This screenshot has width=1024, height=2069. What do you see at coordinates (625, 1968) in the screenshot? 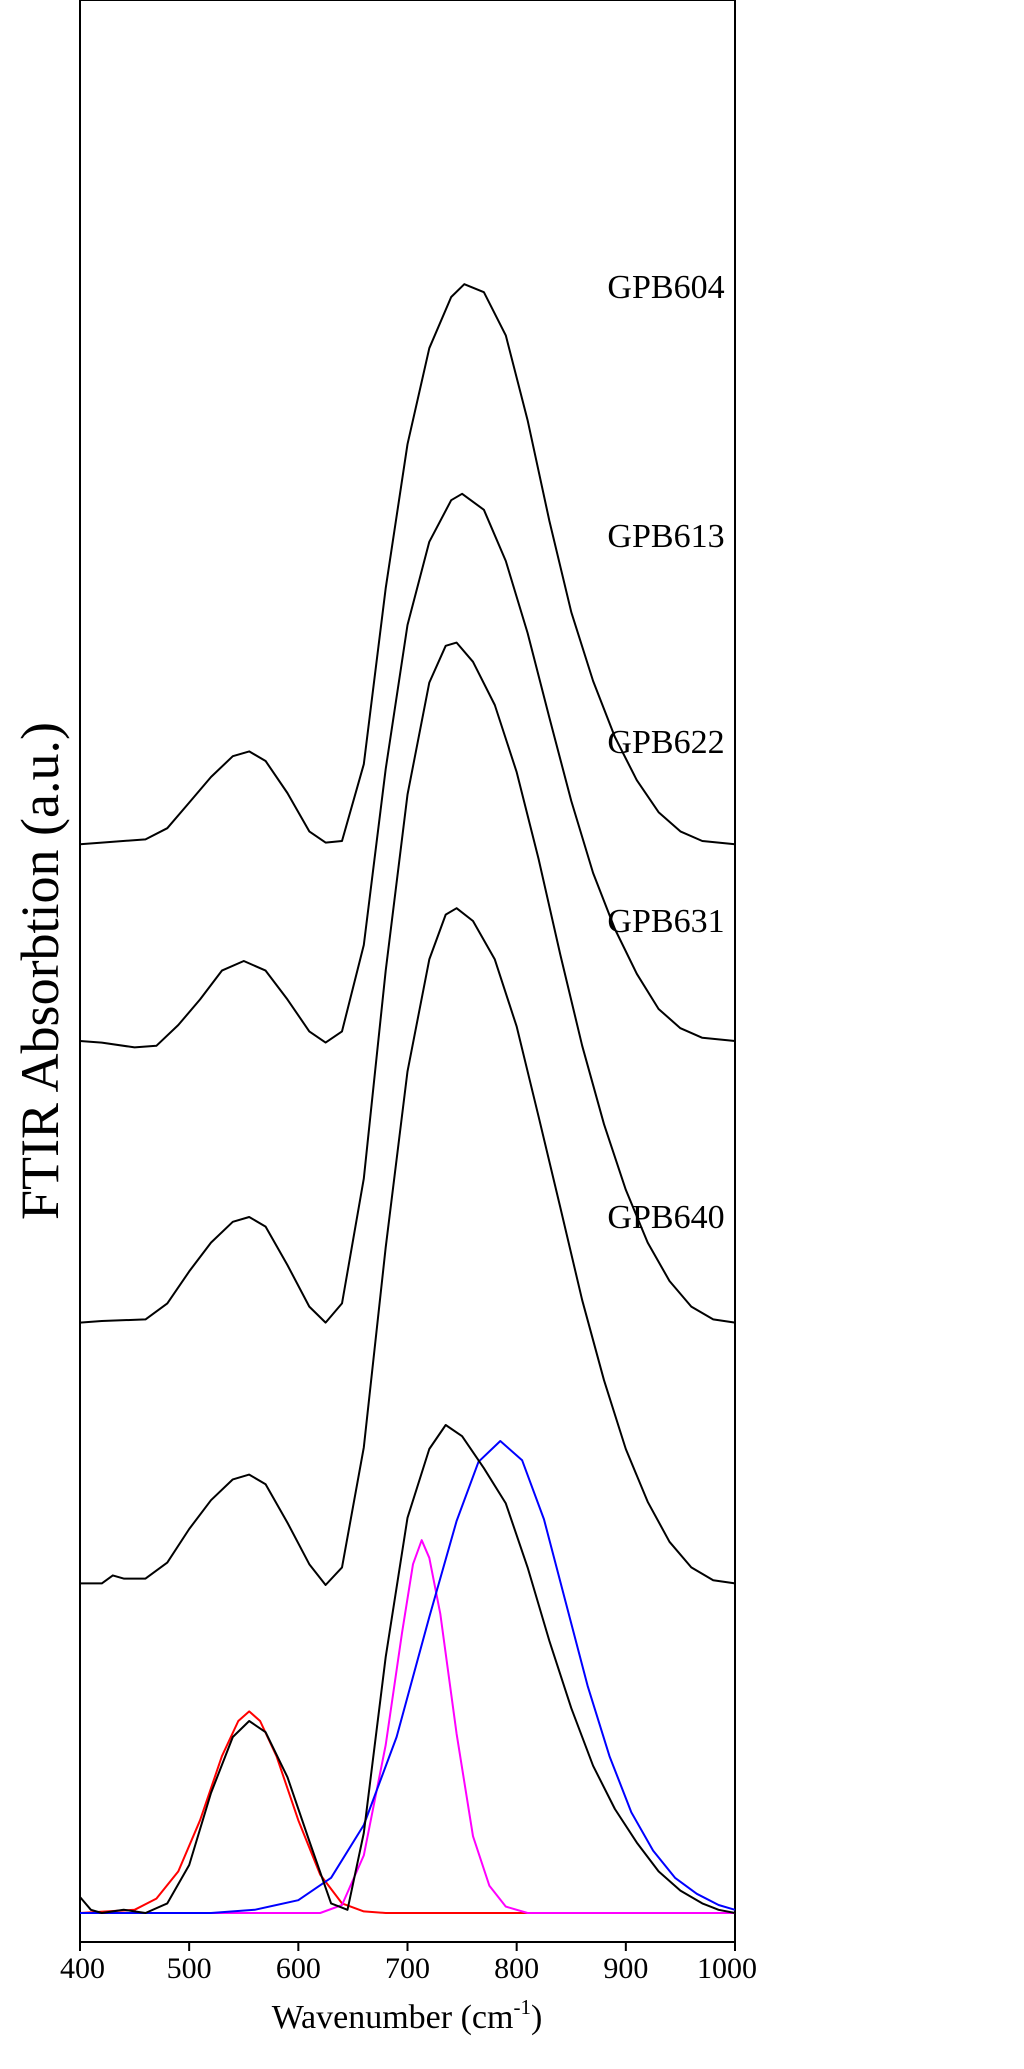
I see `x-tick-label-900: 900` at bounding box center [625, 1968].